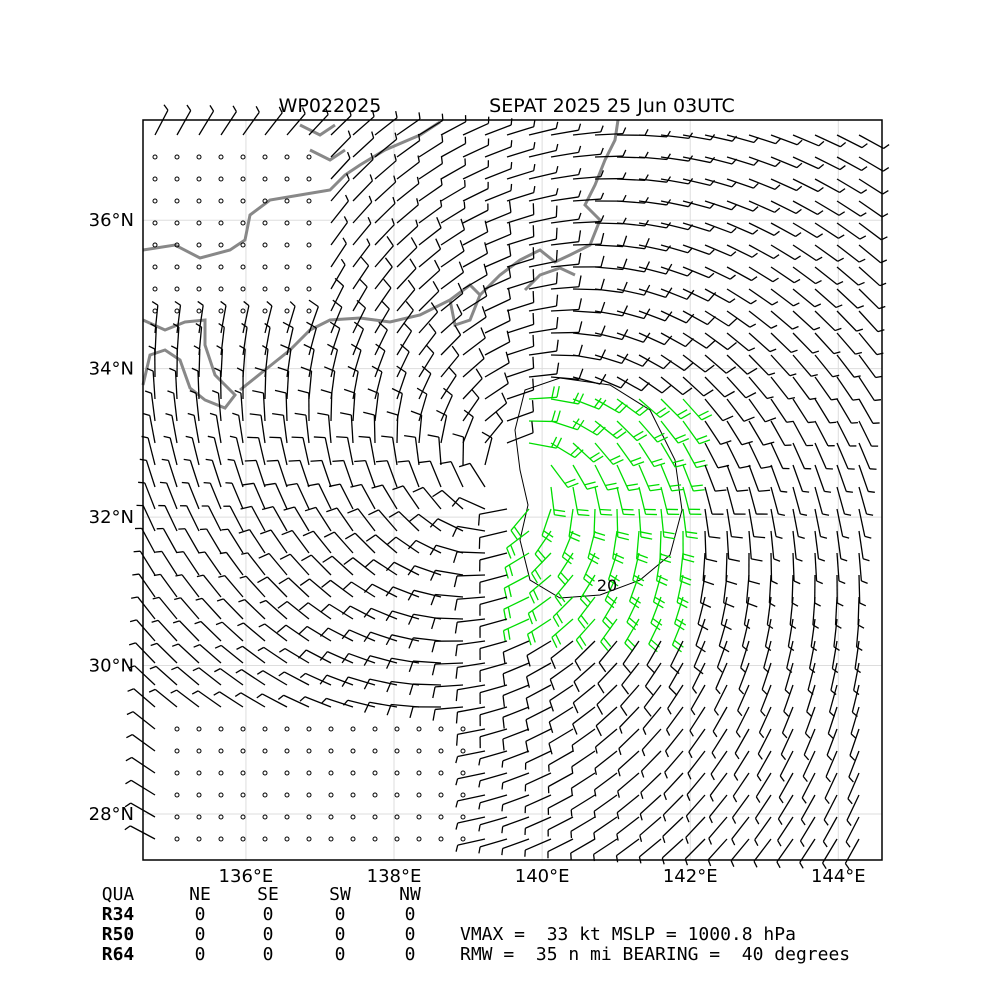 The height and width of the screenshot is (1000, 1000). What do you see at coordinates (598, 488) in the screenshot?
I see `pressure-contour` at bounding box center [598, 488].